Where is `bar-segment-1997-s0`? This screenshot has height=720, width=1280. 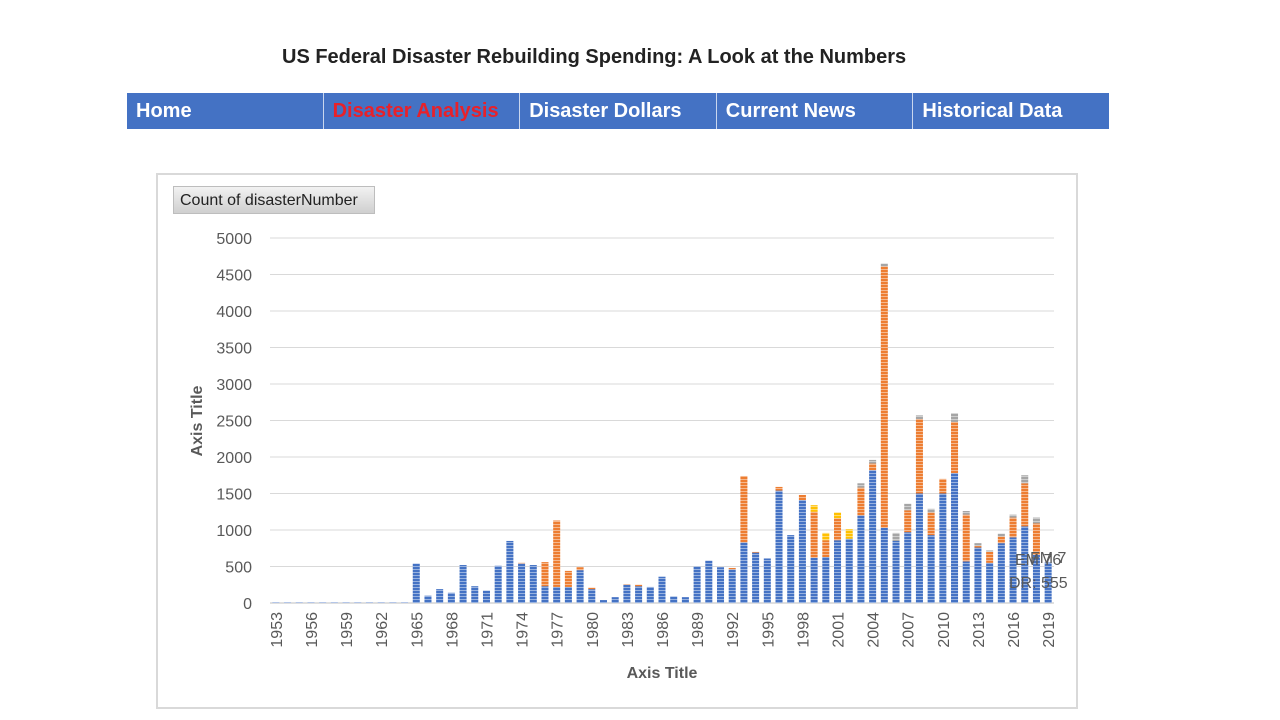
bar-segment-1997-s0 is located at coordinates (791, 569).